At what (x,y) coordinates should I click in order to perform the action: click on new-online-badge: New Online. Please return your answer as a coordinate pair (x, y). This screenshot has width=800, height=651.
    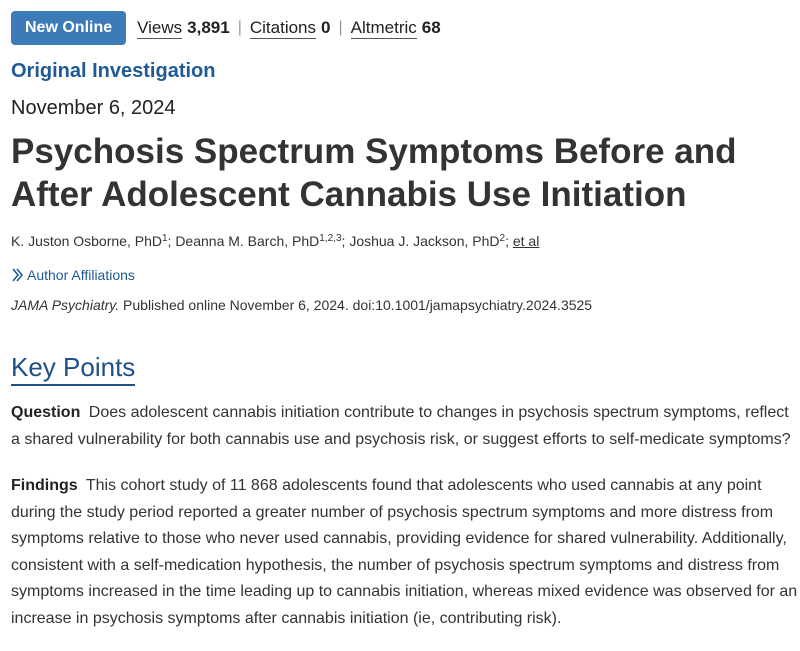
    Looking at the image, I should click on (69, 28).